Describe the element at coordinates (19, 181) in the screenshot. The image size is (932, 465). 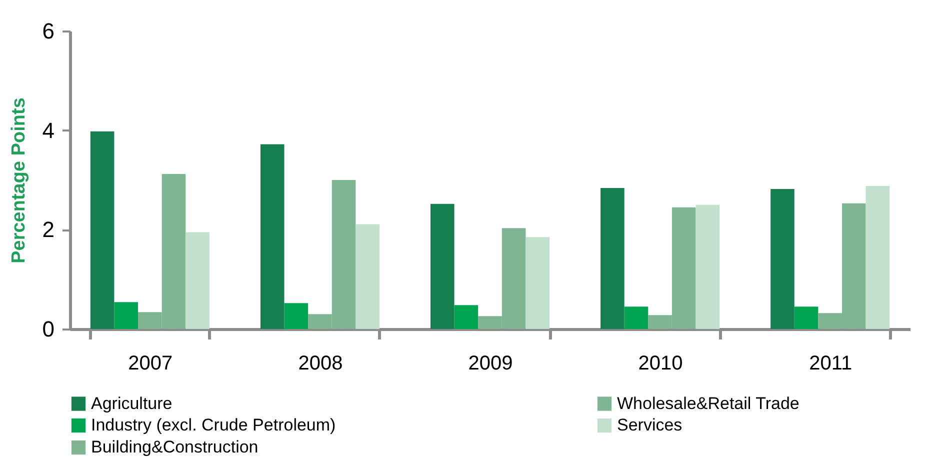
I see `y-axis-title: Percentage Points` at that location.